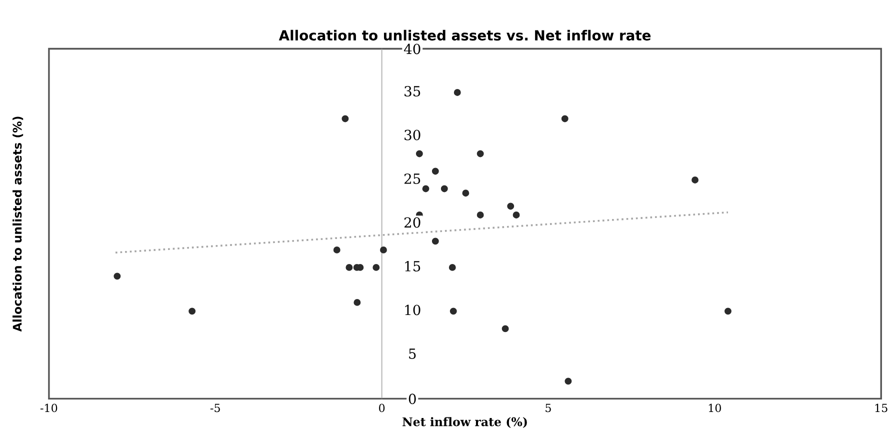  Describe the element at coordinates (412, 353) in the screenshot. I see `y-tick-label: 5` at that location.